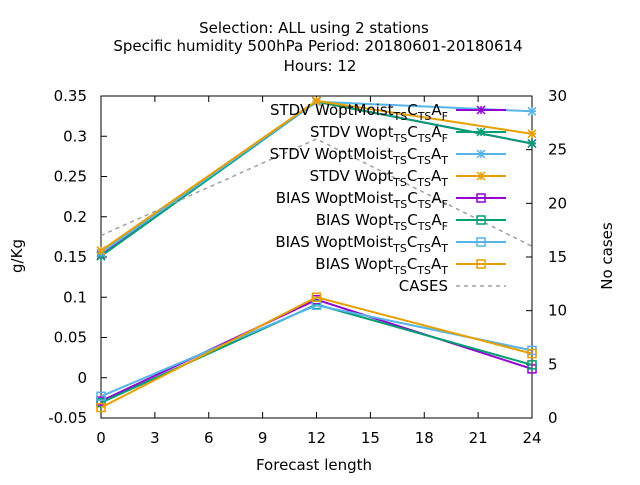 This screenshot has width=640, height=485. I want to click on y-tick-label: 0.25, so click(70, 177).